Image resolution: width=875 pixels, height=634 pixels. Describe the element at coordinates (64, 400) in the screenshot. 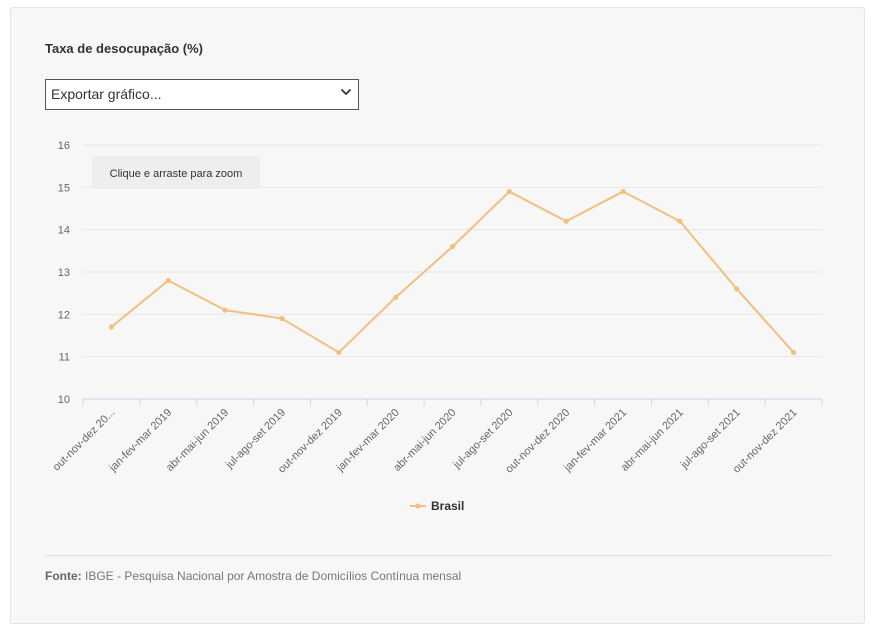

I see `y-tick-label: 10` at that location.